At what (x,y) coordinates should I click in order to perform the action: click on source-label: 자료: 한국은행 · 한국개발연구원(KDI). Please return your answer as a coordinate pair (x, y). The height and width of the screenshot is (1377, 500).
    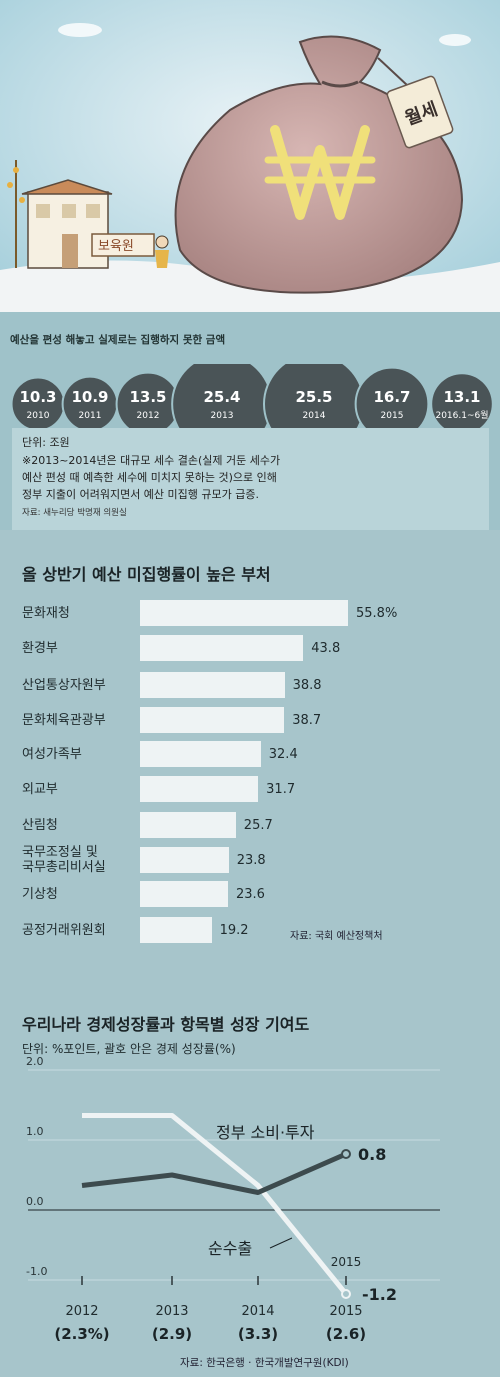
    Looking at the image, I should click on (264, 1363).